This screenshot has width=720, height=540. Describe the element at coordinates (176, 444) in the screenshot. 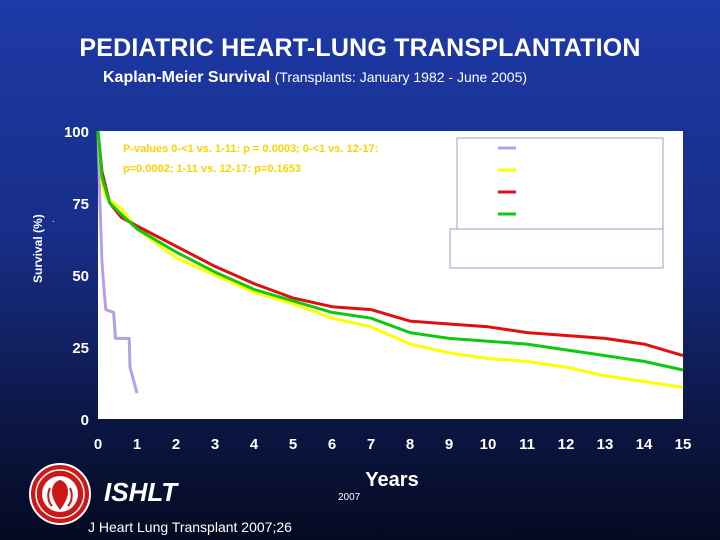

I see `x-tick-label: 2` at that location.